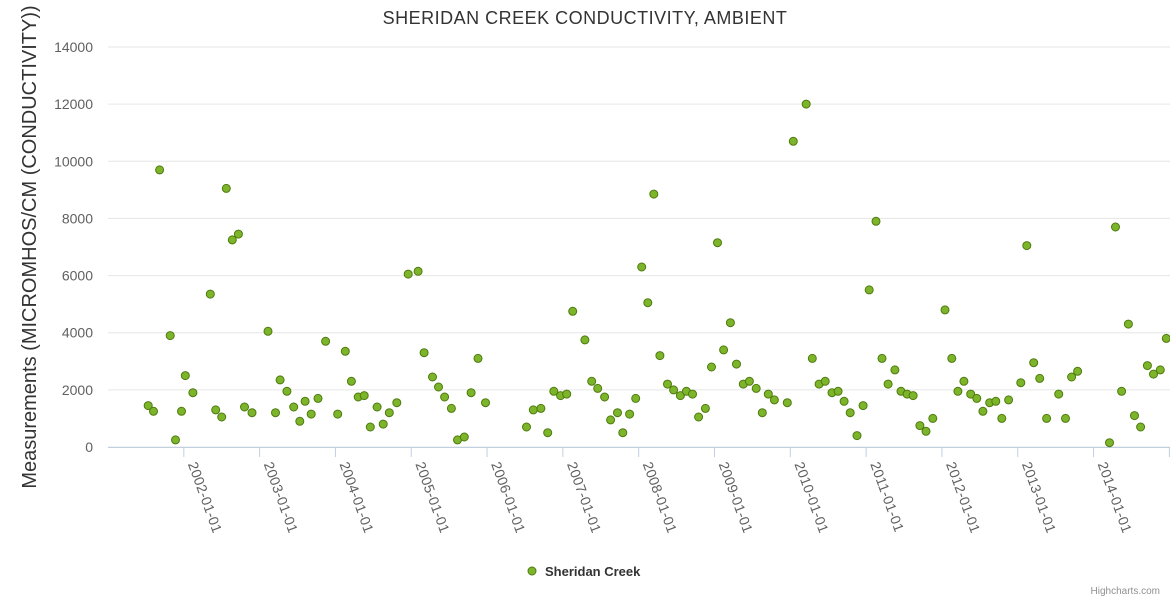 Image resolution: width=1170 pixels, height=600 pixels. What do you see at coordinates (593, 571) in the screenshot?
I see `legend-item-sheridan-creek: Sheridan Creek` at bounding box center [593, 571].